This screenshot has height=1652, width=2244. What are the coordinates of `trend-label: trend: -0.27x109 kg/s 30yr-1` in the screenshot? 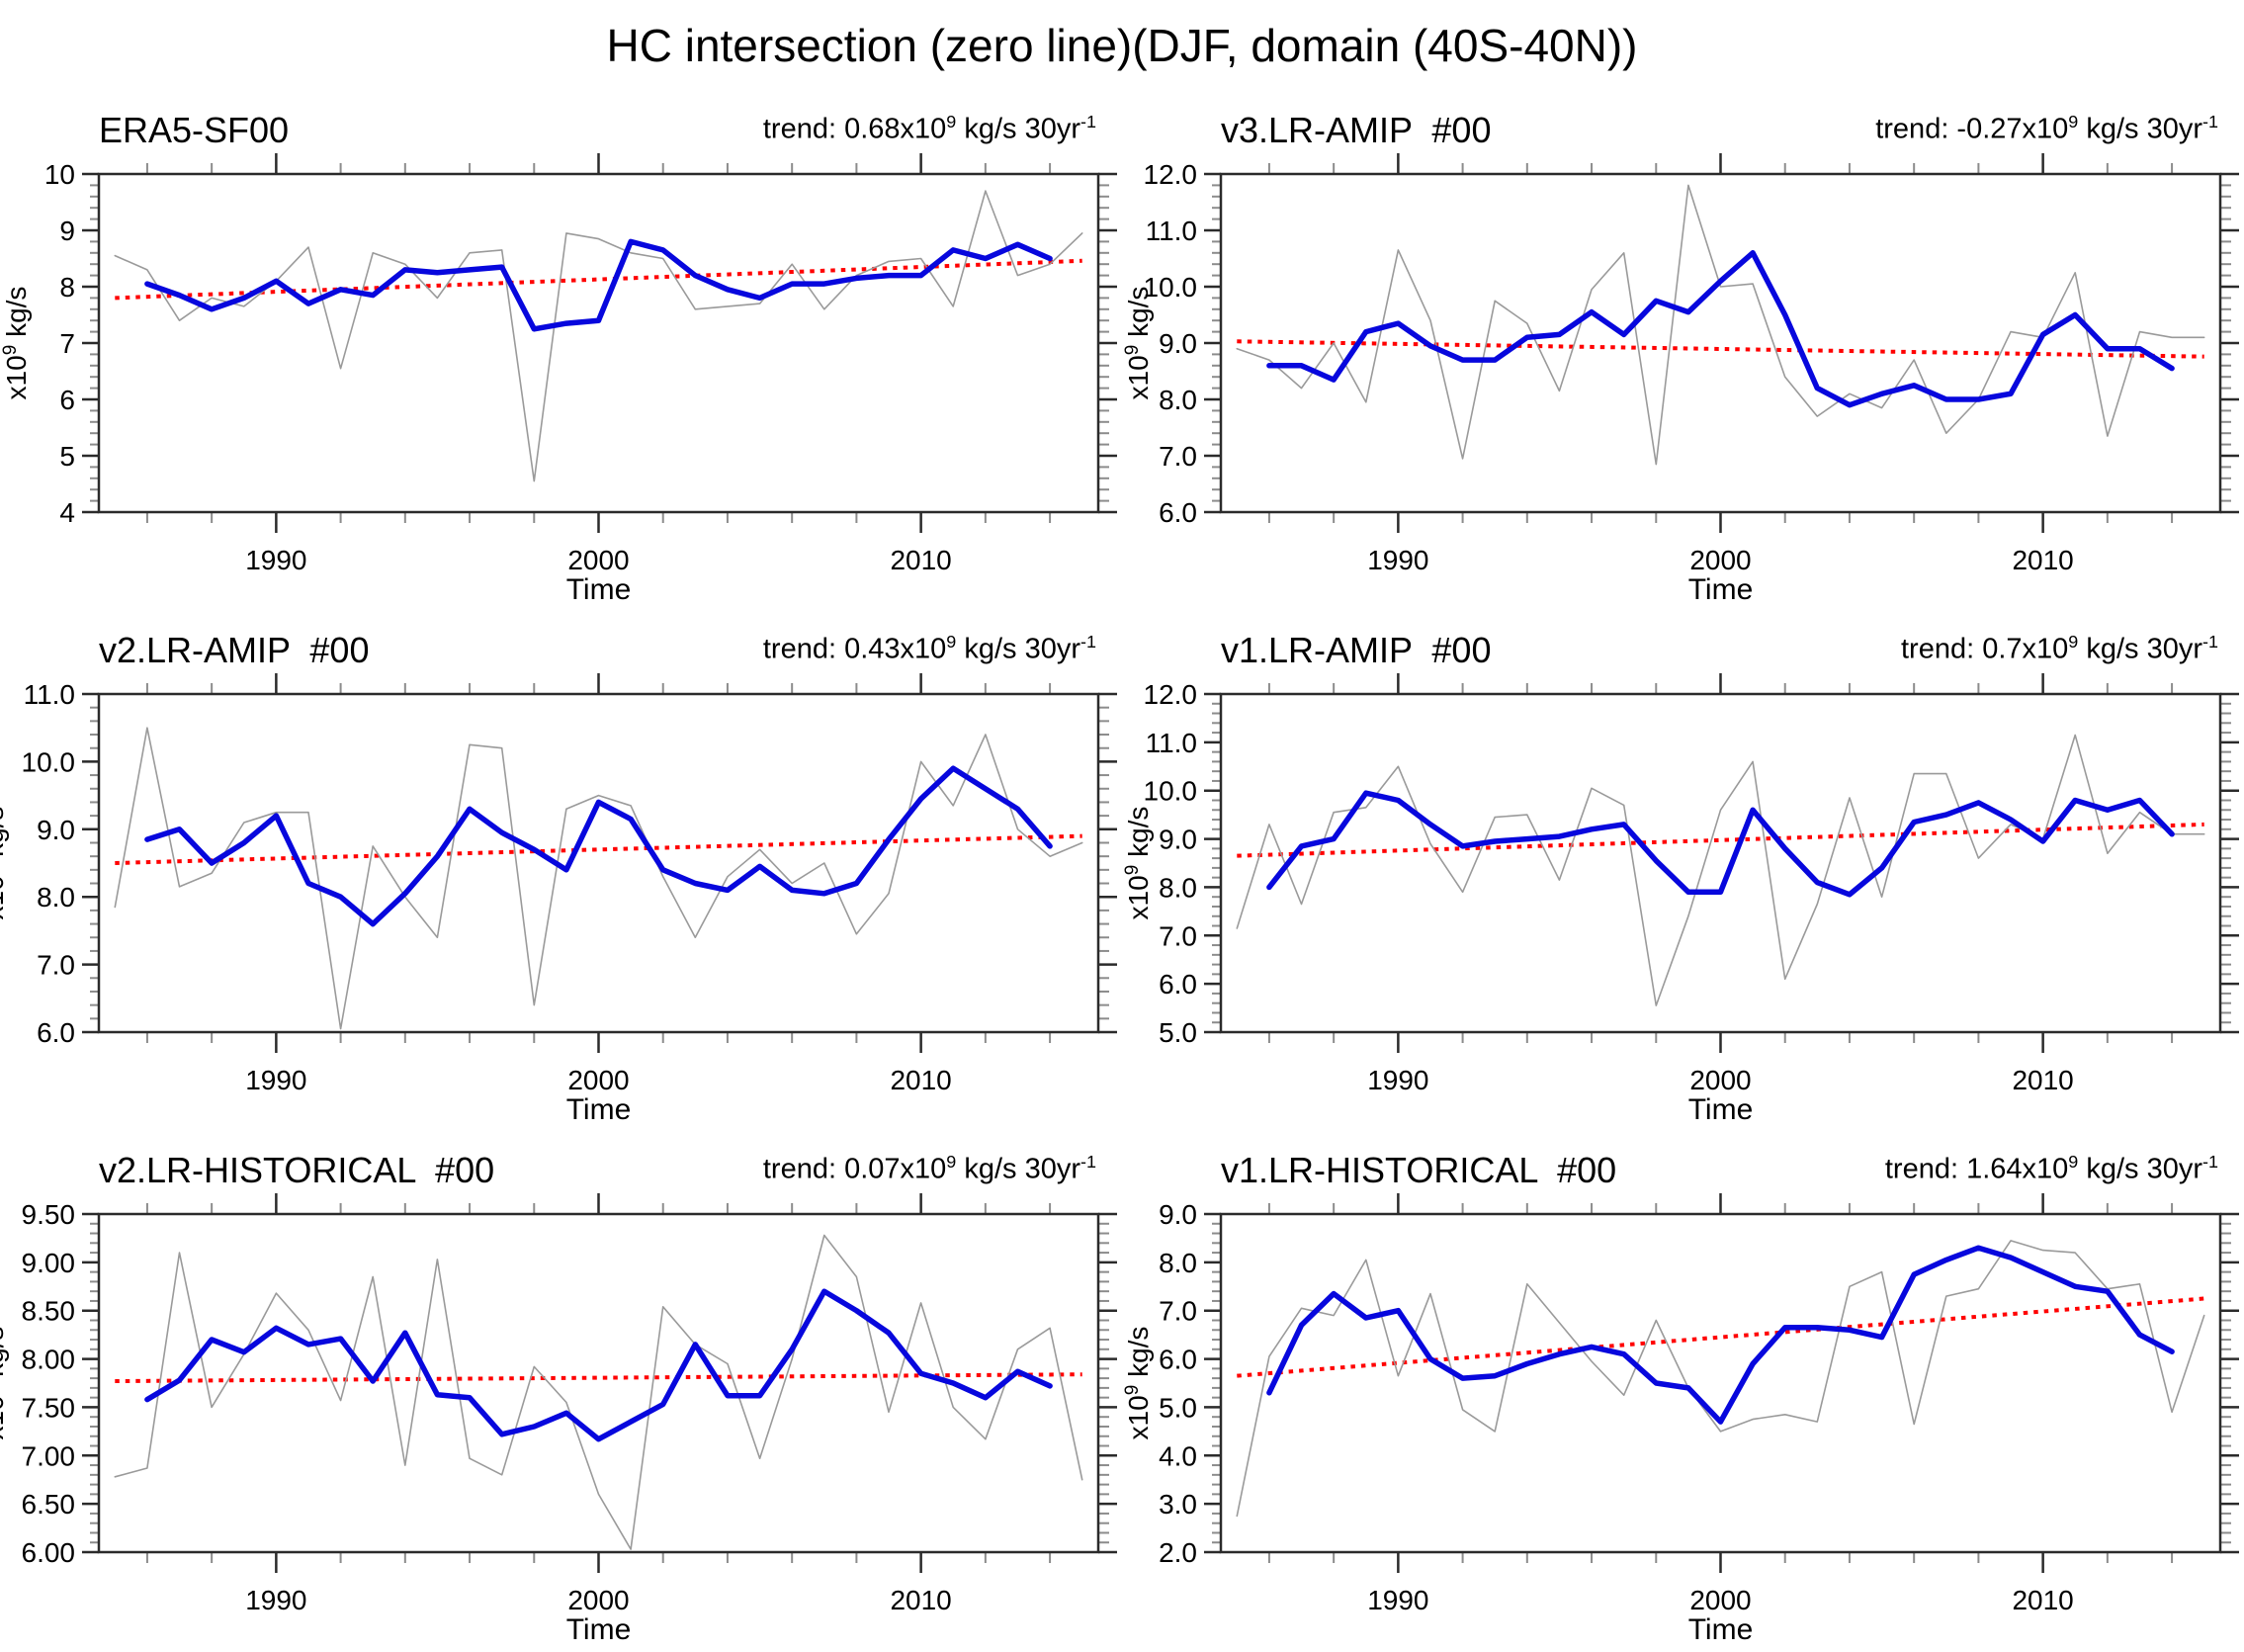 It's located at (2046, 132).